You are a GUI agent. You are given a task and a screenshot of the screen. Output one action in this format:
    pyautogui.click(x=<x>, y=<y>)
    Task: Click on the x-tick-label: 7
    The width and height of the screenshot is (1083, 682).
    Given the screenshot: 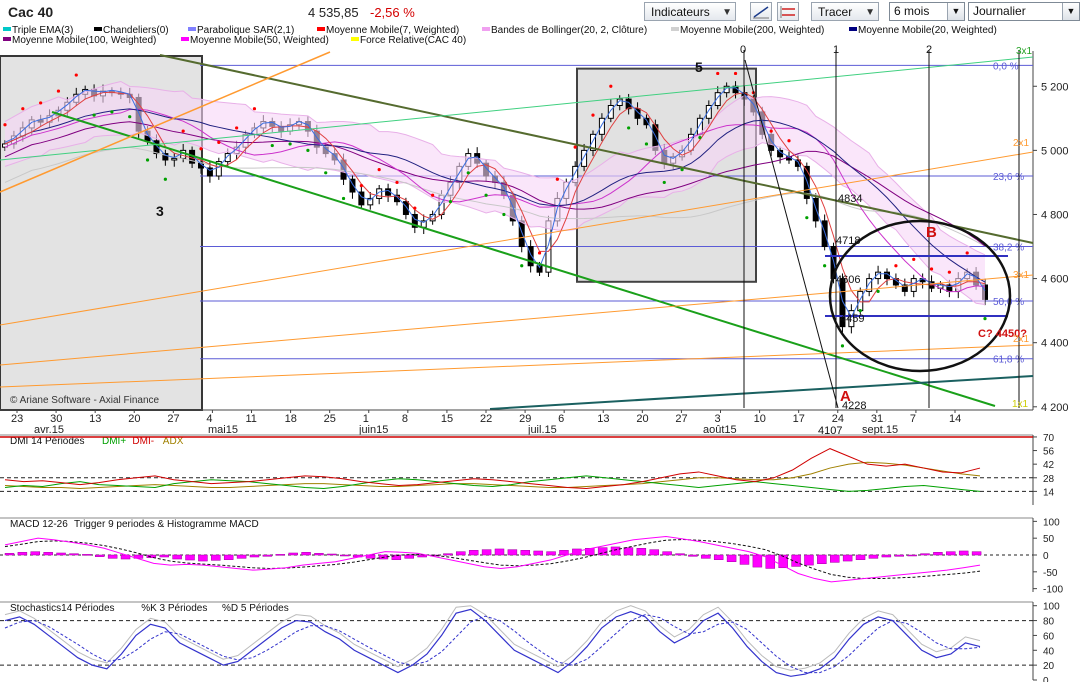 What is the action you would take?
    pyautogui.click(x=913, y=419)
    